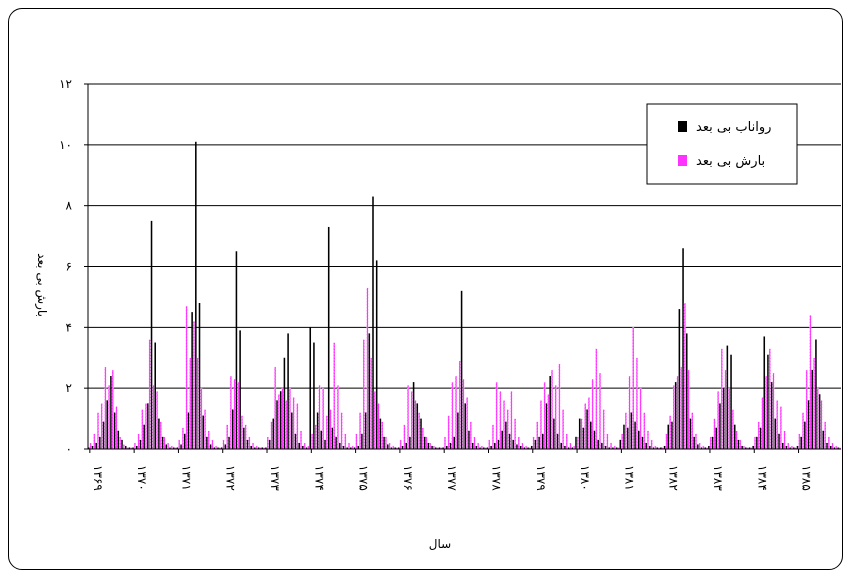  I want to click on x-tick-label: ۱۳۷۲, so click(231, 478).